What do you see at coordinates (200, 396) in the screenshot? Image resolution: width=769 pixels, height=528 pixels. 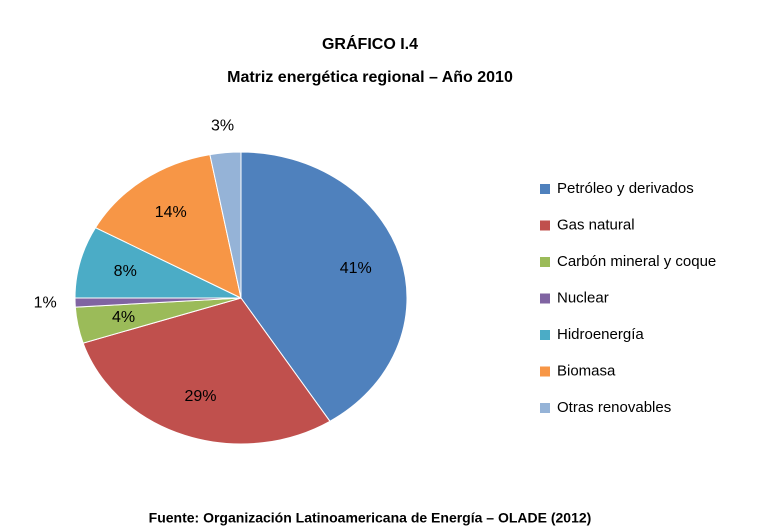 I see `data-label: 29%` at bounding box center [200, 396].